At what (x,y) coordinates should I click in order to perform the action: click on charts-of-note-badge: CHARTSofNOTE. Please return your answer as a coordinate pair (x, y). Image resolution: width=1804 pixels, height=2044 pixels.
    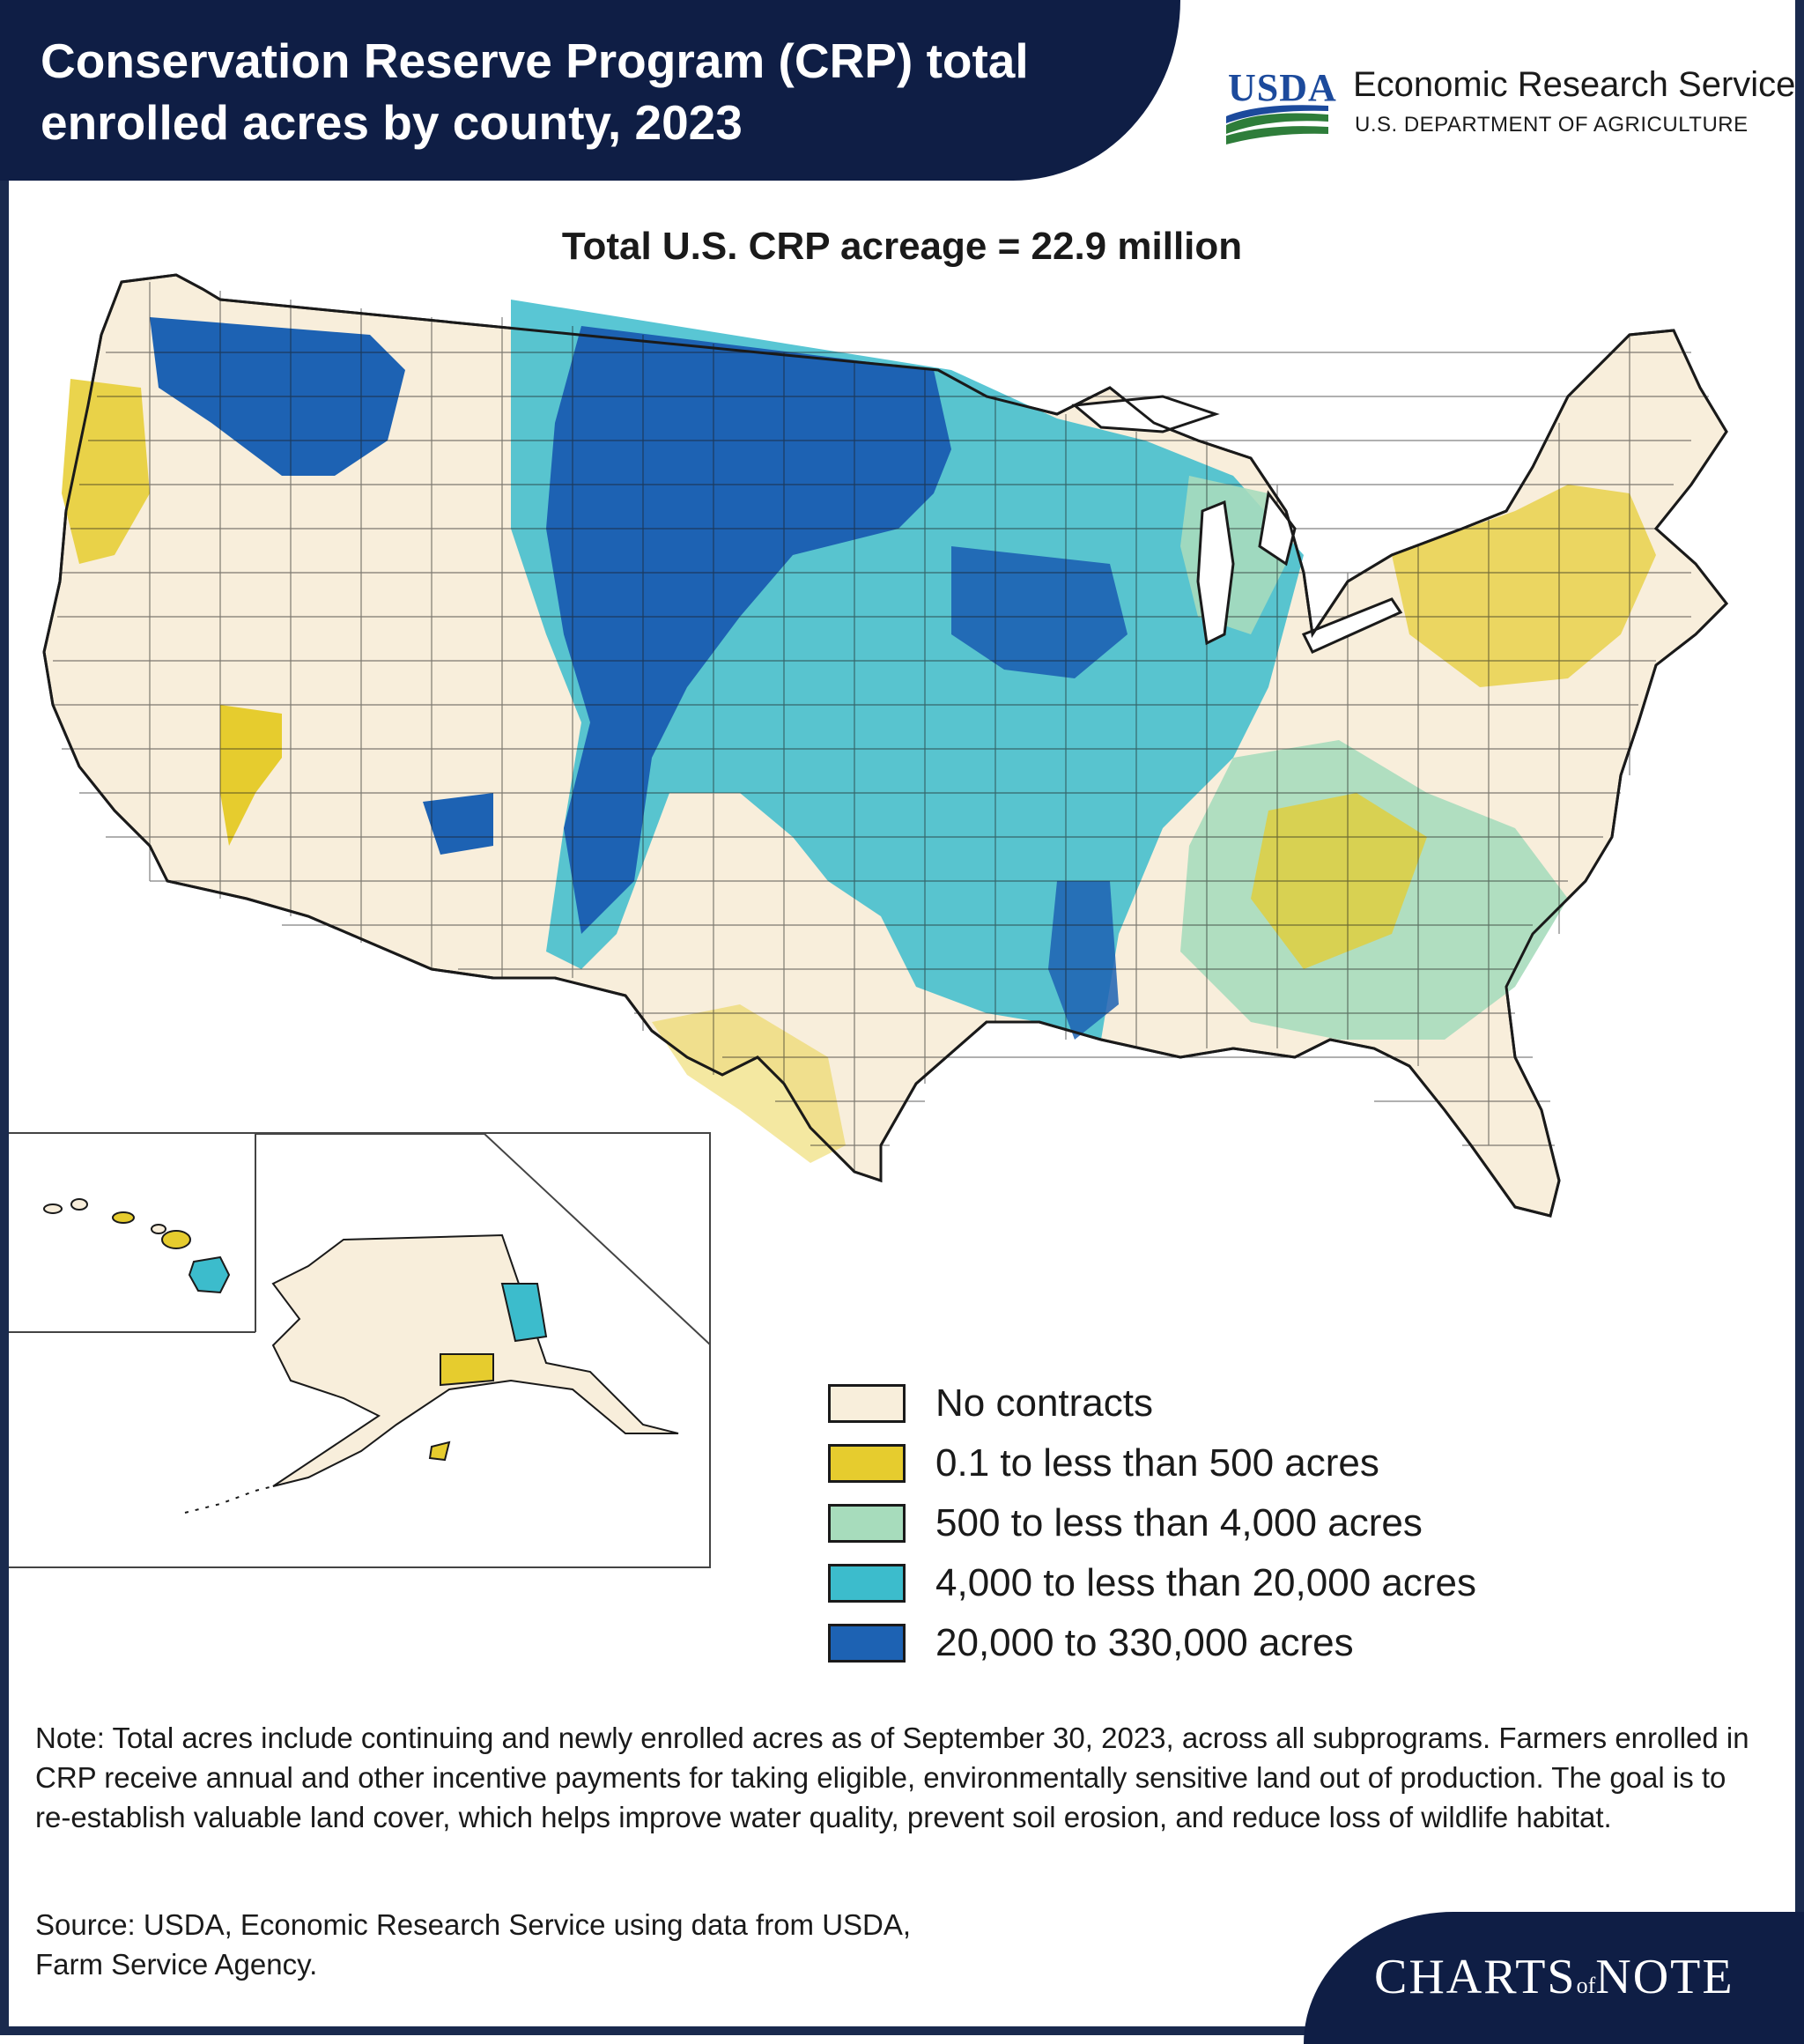
    Looking at the image, I should click on (1554, 1978).